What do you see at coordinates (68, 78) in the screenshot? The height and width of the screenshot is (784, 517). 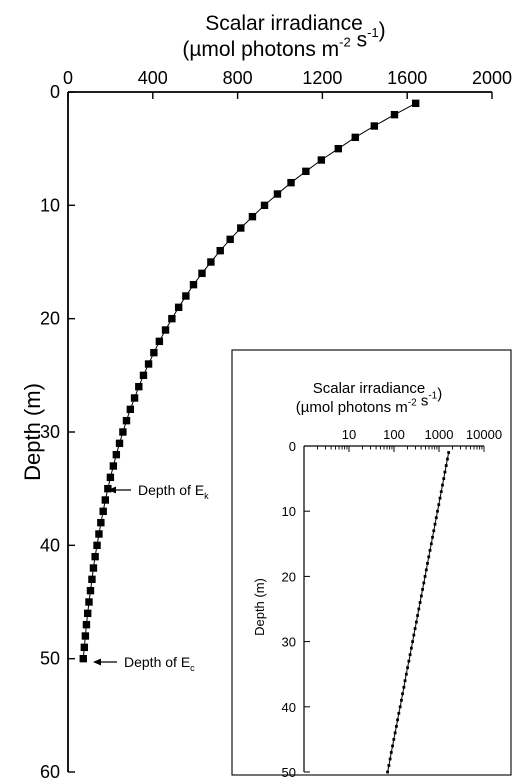 I see `main-x-tick-label: 0` at bounding box center [68, 78].